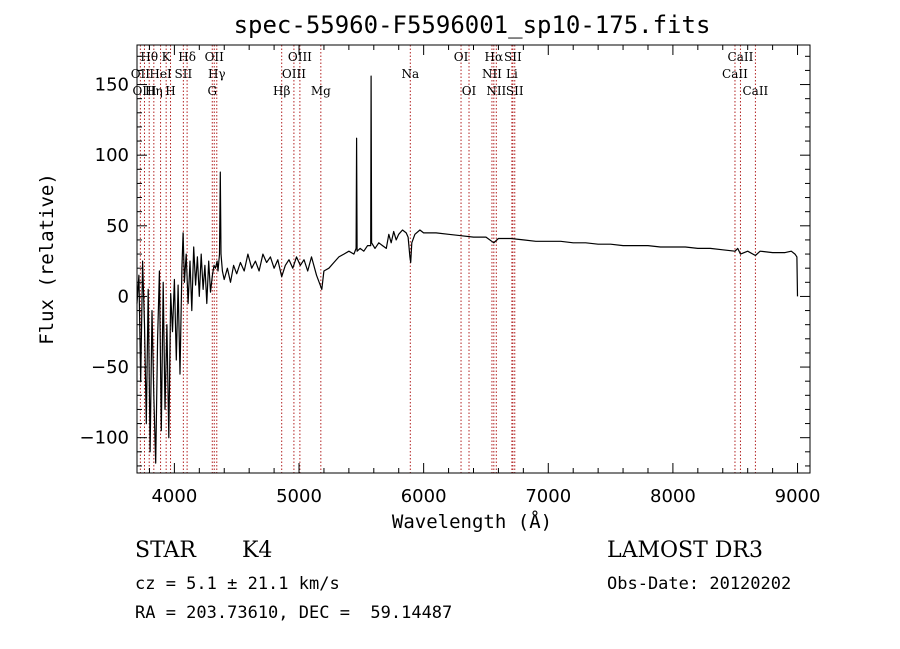 The width and height of the screenshot is (900, 649). What do you see at coordinates (167, 57) in the screenshot?
I see `line-label-k: K` at bounding box center [167, 57].